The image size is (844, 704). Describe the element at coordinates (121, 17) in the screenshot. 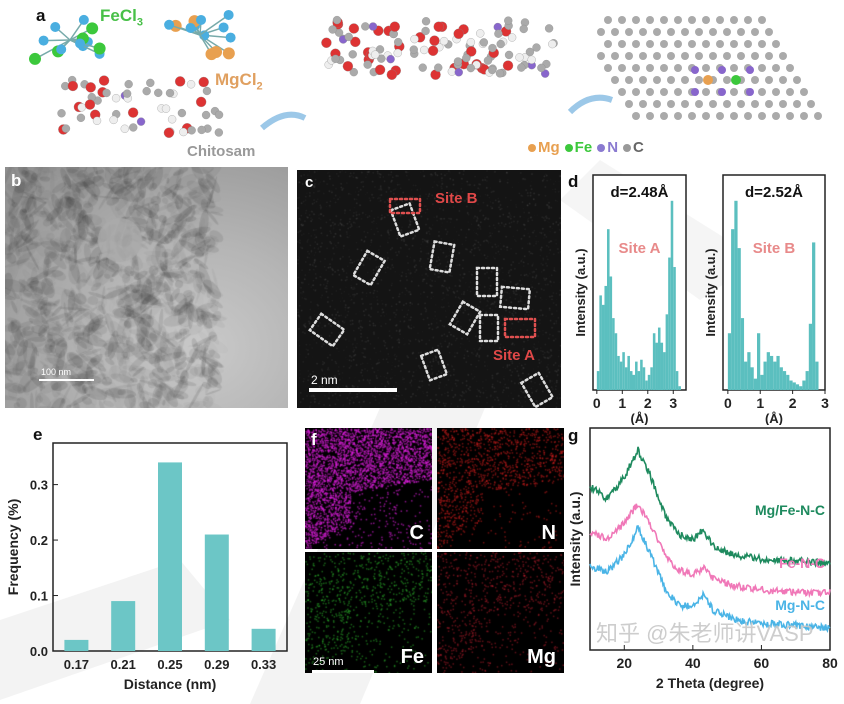

I see `fecl3-label: FeCl3` at that location.